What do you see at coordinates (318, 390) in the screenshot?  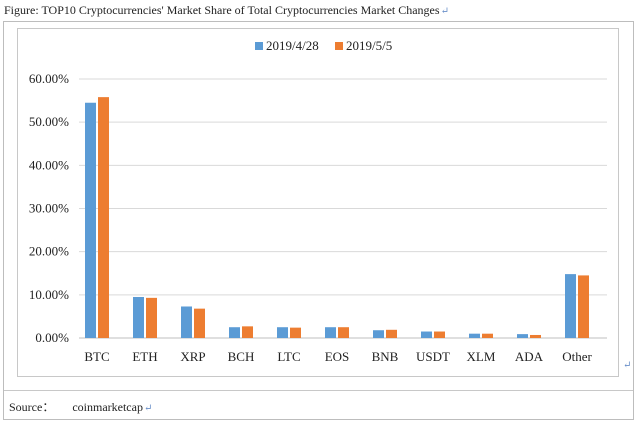 I see `source-divider` at bounding box center [318, 390].